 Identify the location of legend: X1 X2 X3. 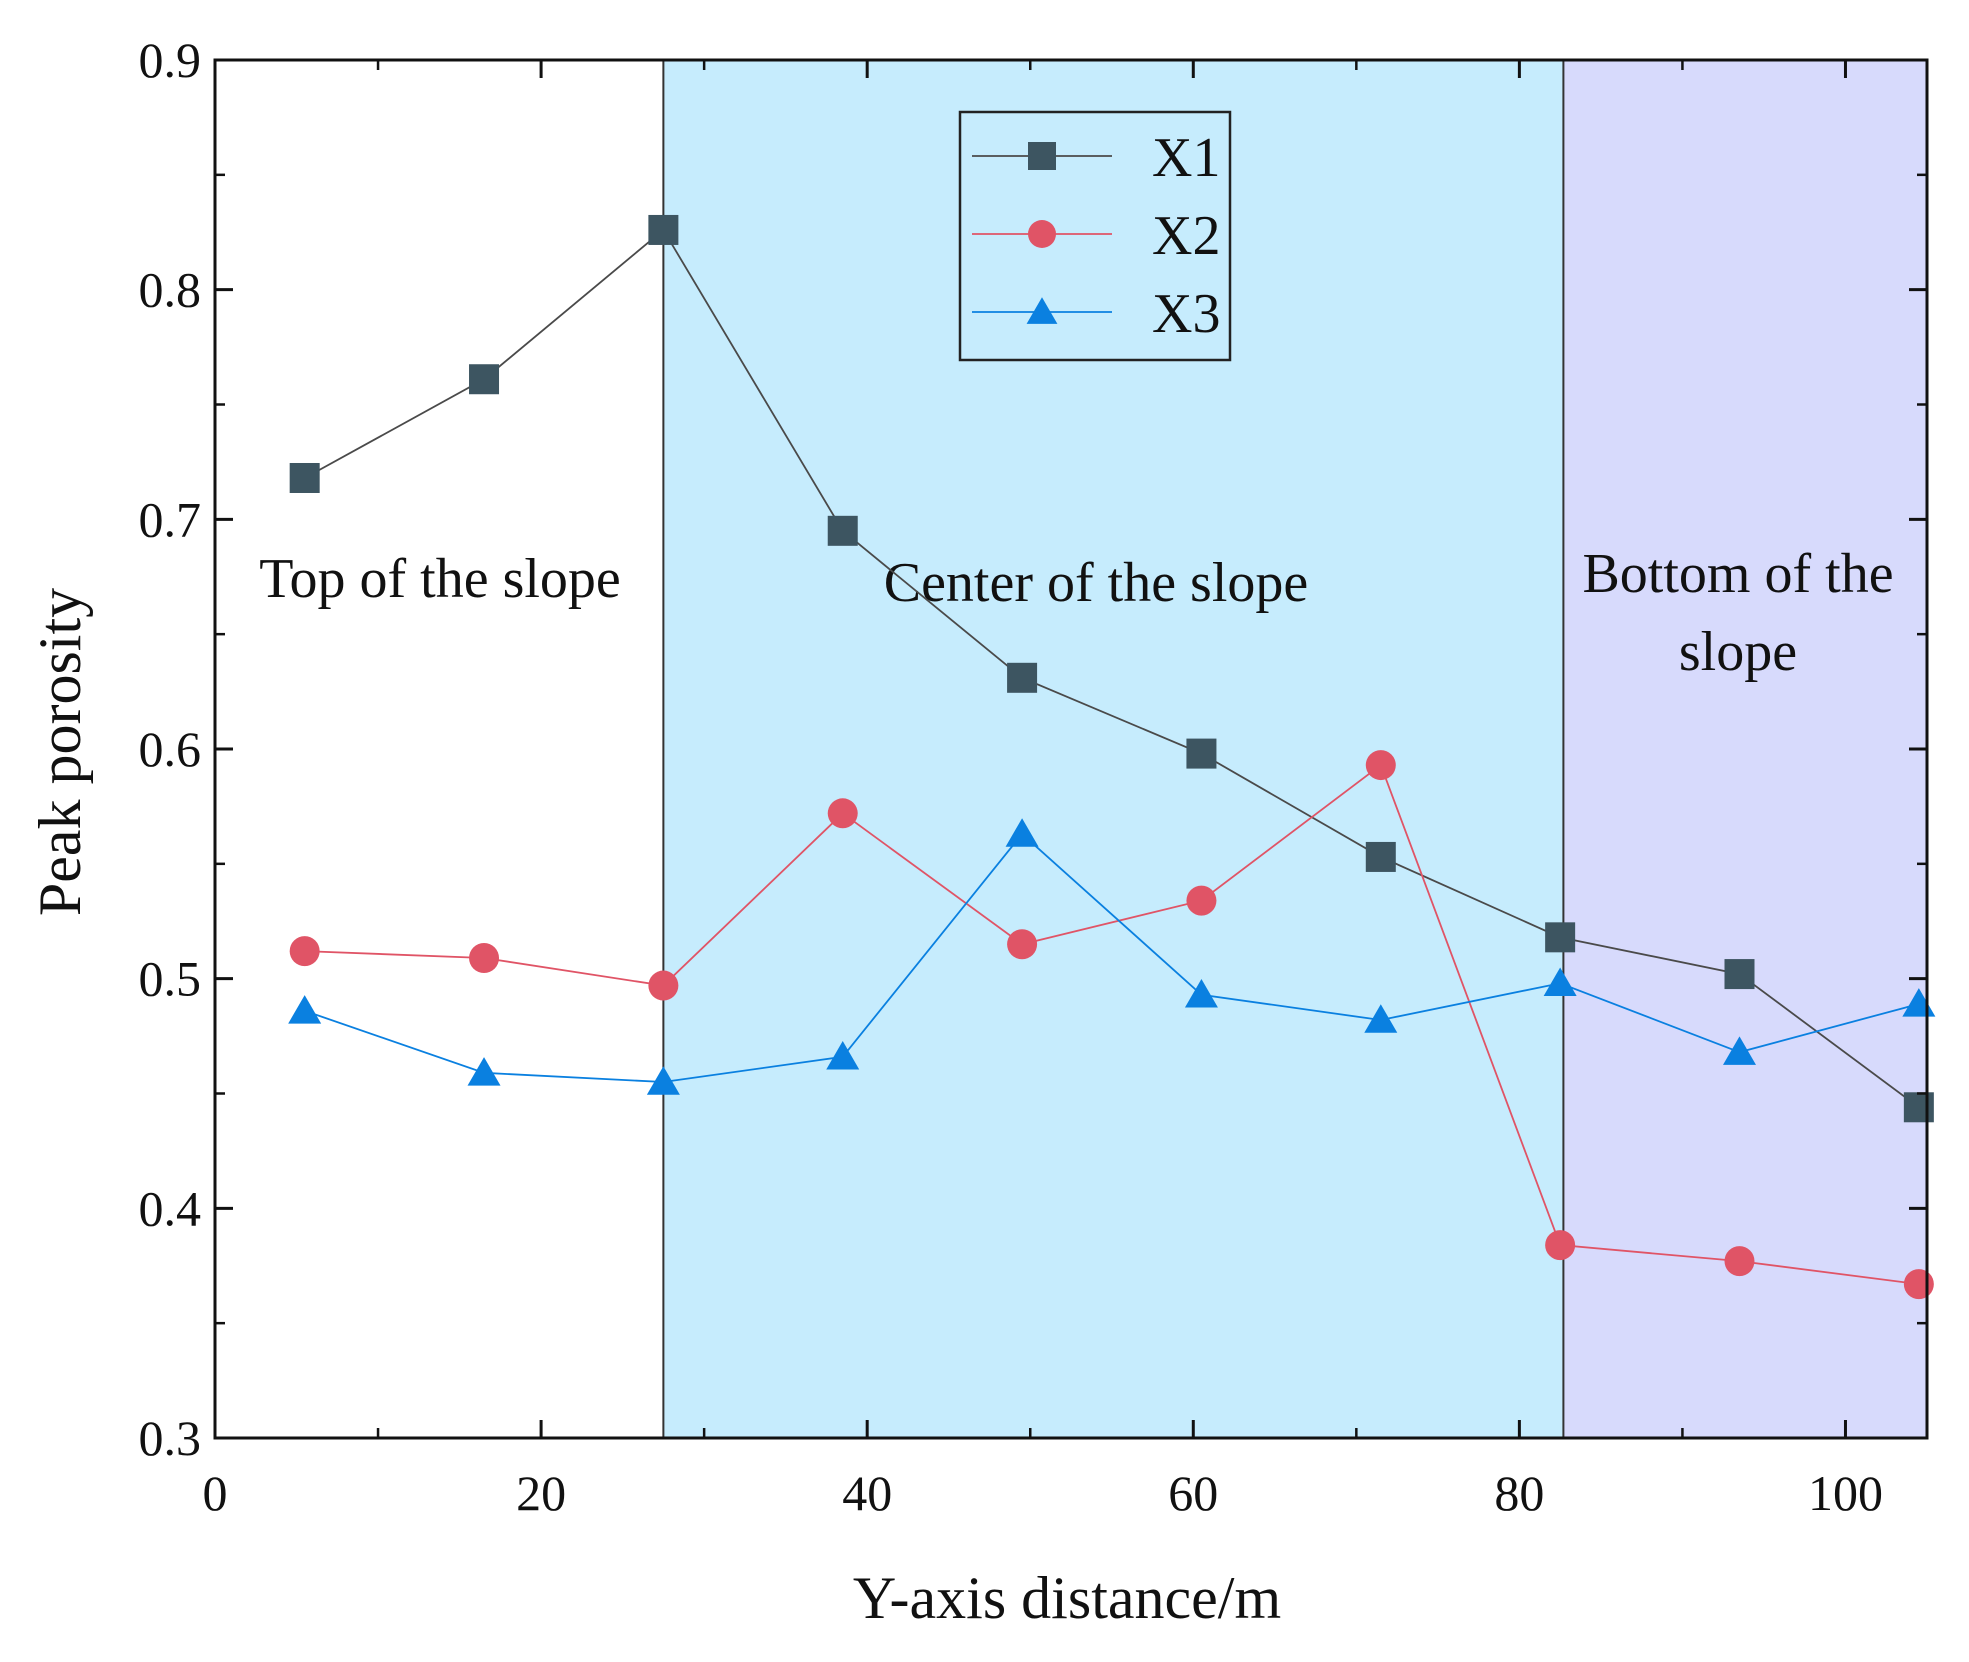
(1095, 236).